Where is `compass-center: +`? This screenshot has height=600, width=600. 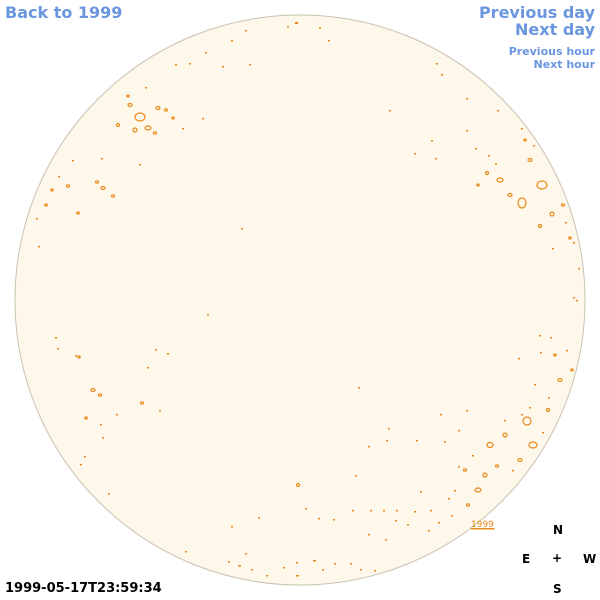 compass-center: + is located at coordinates (557, 558).